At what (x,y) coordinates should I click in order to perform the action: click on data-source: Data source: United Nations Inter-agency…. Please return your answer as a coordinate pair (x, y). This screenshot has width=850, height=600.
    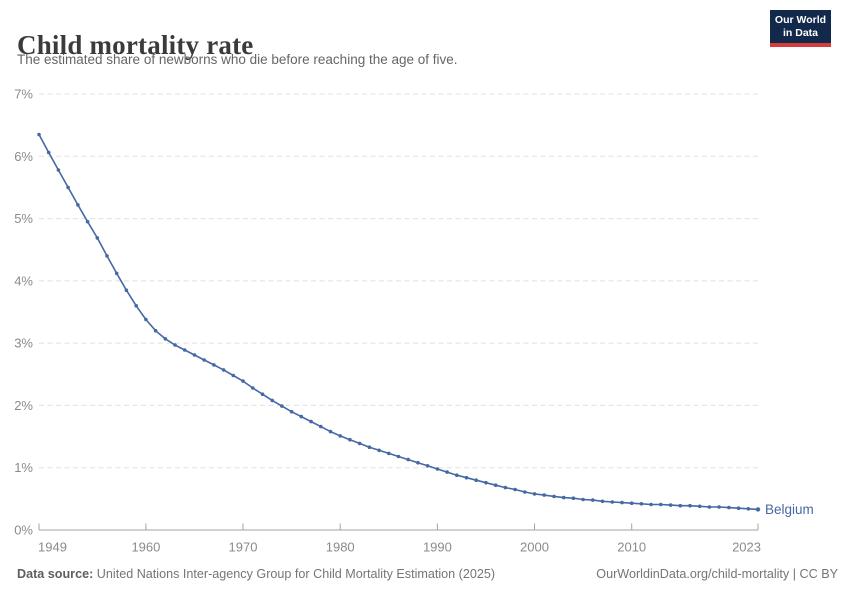
    Looking at the image, I should click on (256, 574).